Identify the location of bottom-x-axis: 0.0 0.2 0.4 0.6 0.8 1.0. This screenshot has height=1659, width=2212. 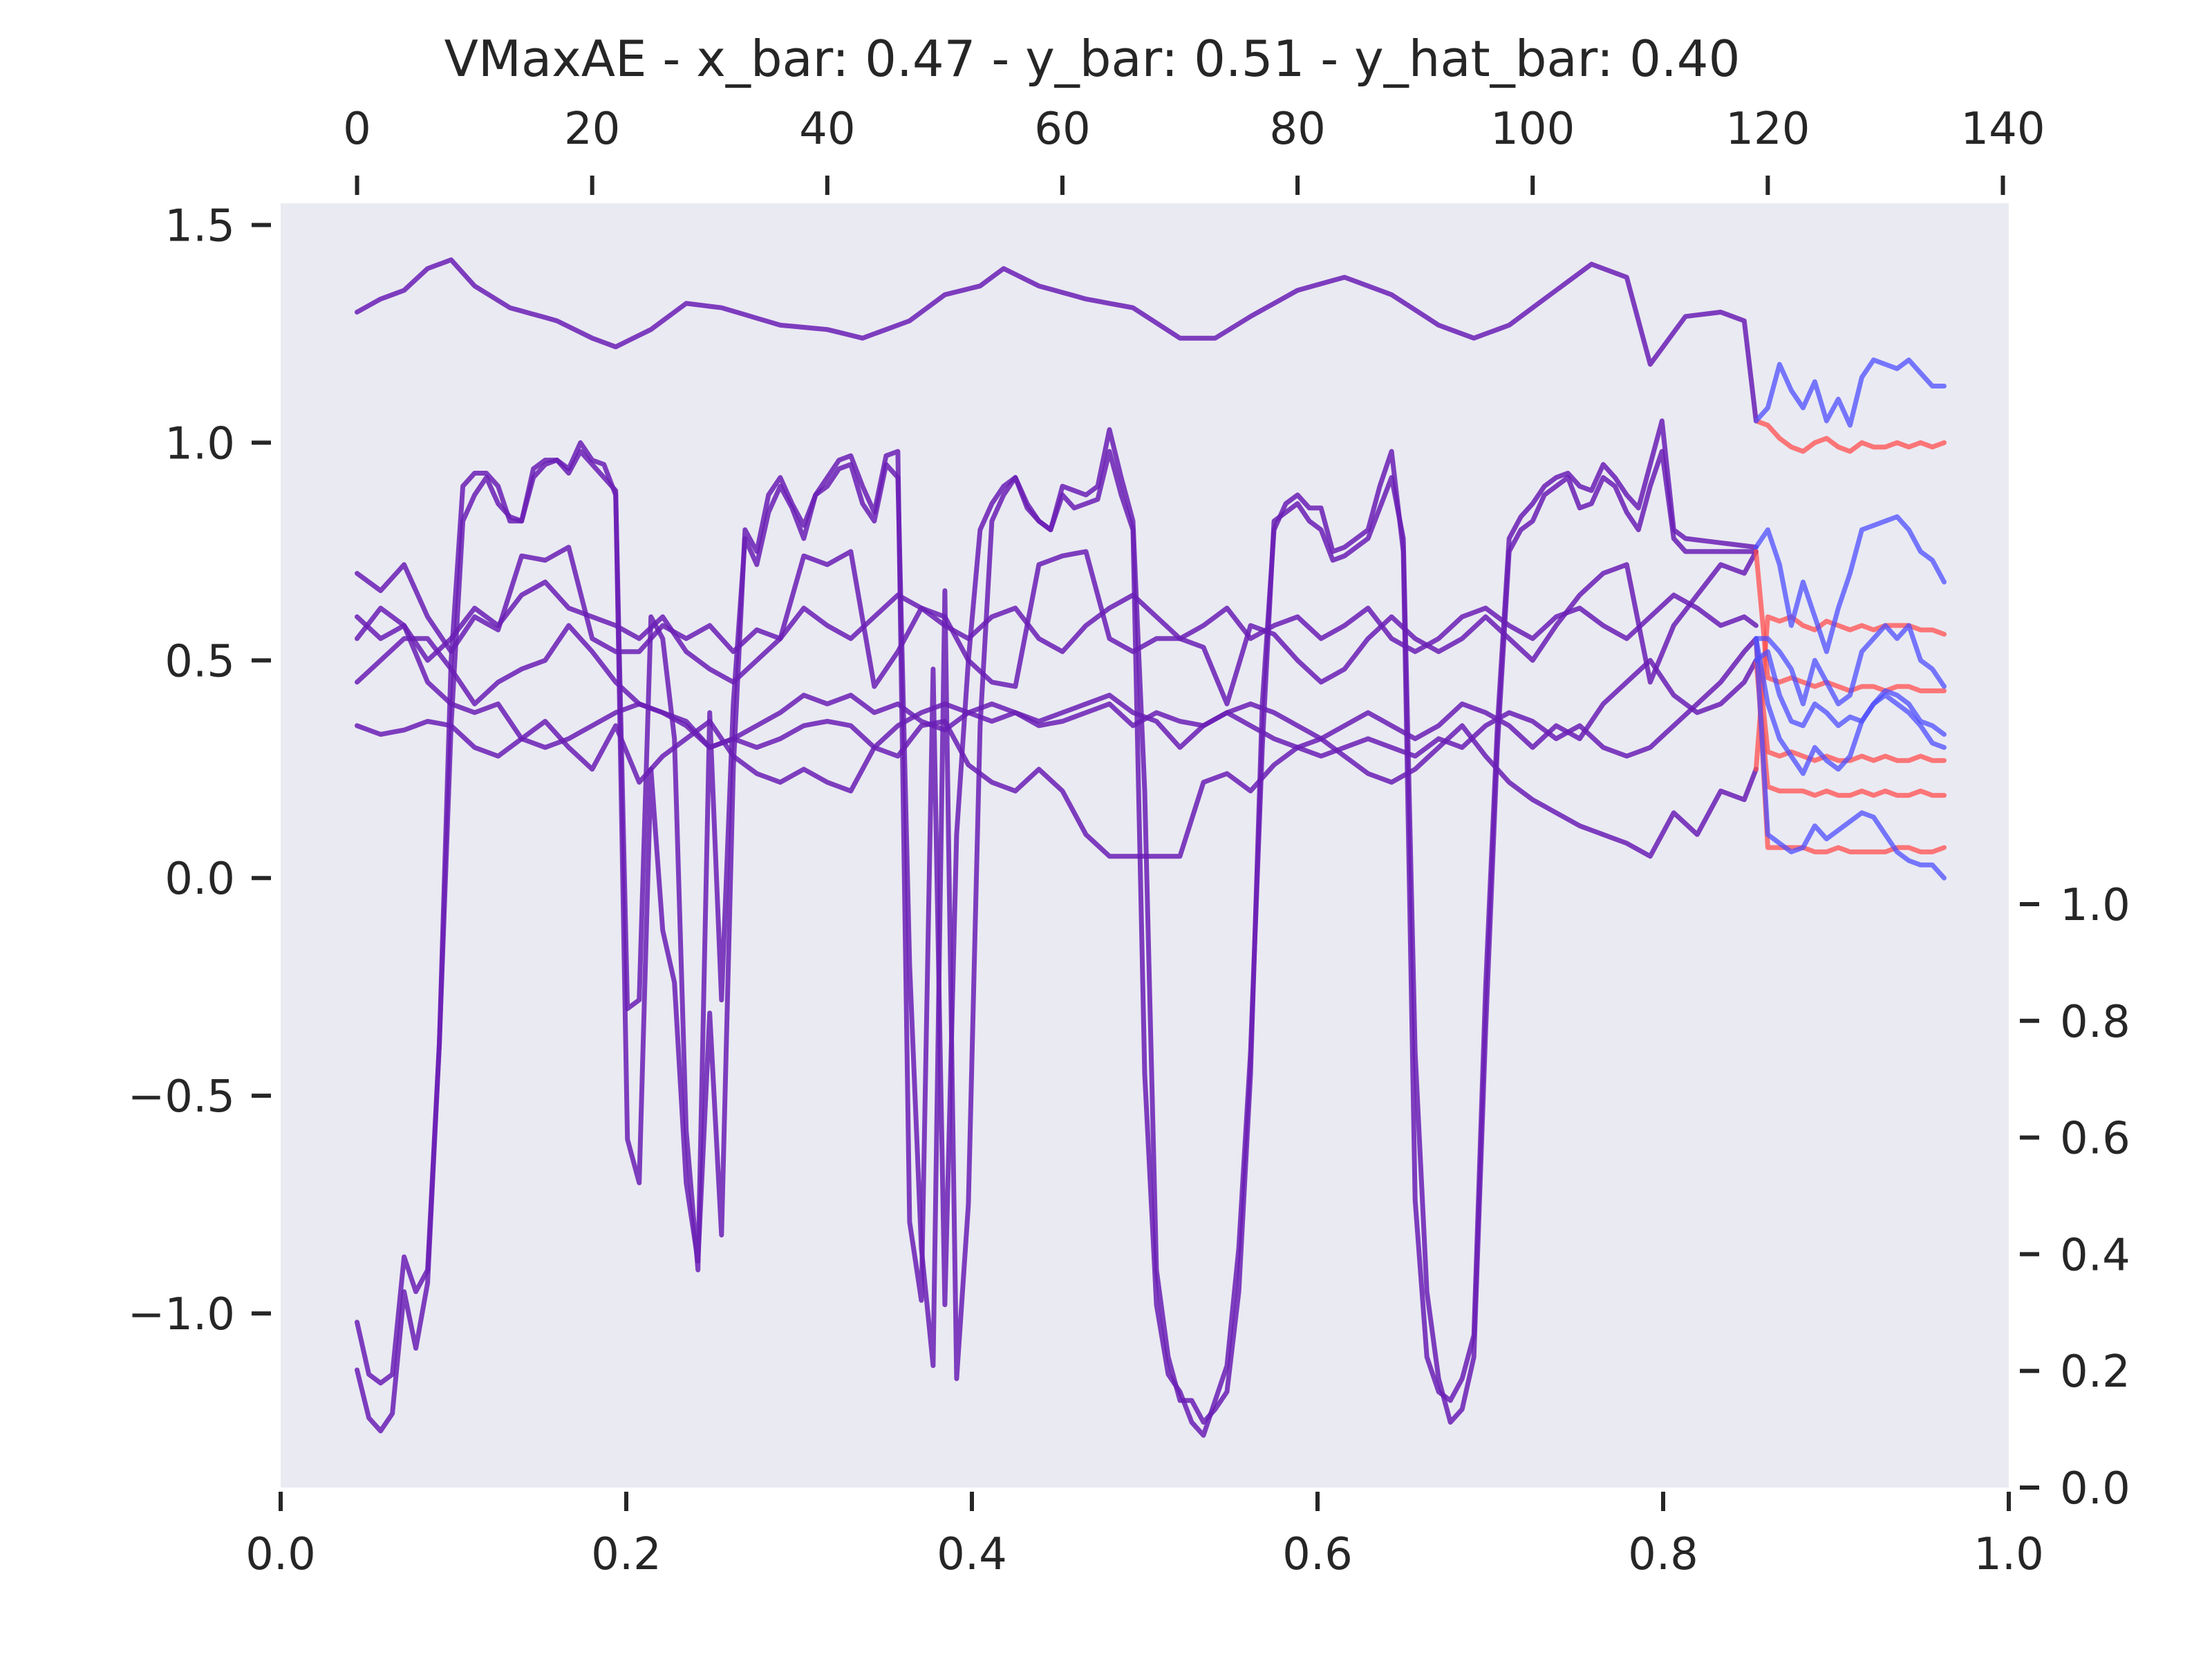
(1145, 1536).